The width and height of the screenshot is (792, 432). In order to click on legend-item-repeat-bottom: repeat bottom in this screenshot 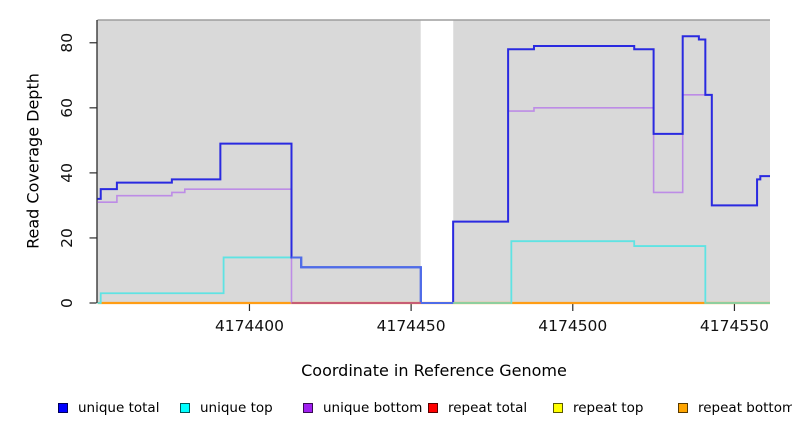, I will do `click(735, 408)`.